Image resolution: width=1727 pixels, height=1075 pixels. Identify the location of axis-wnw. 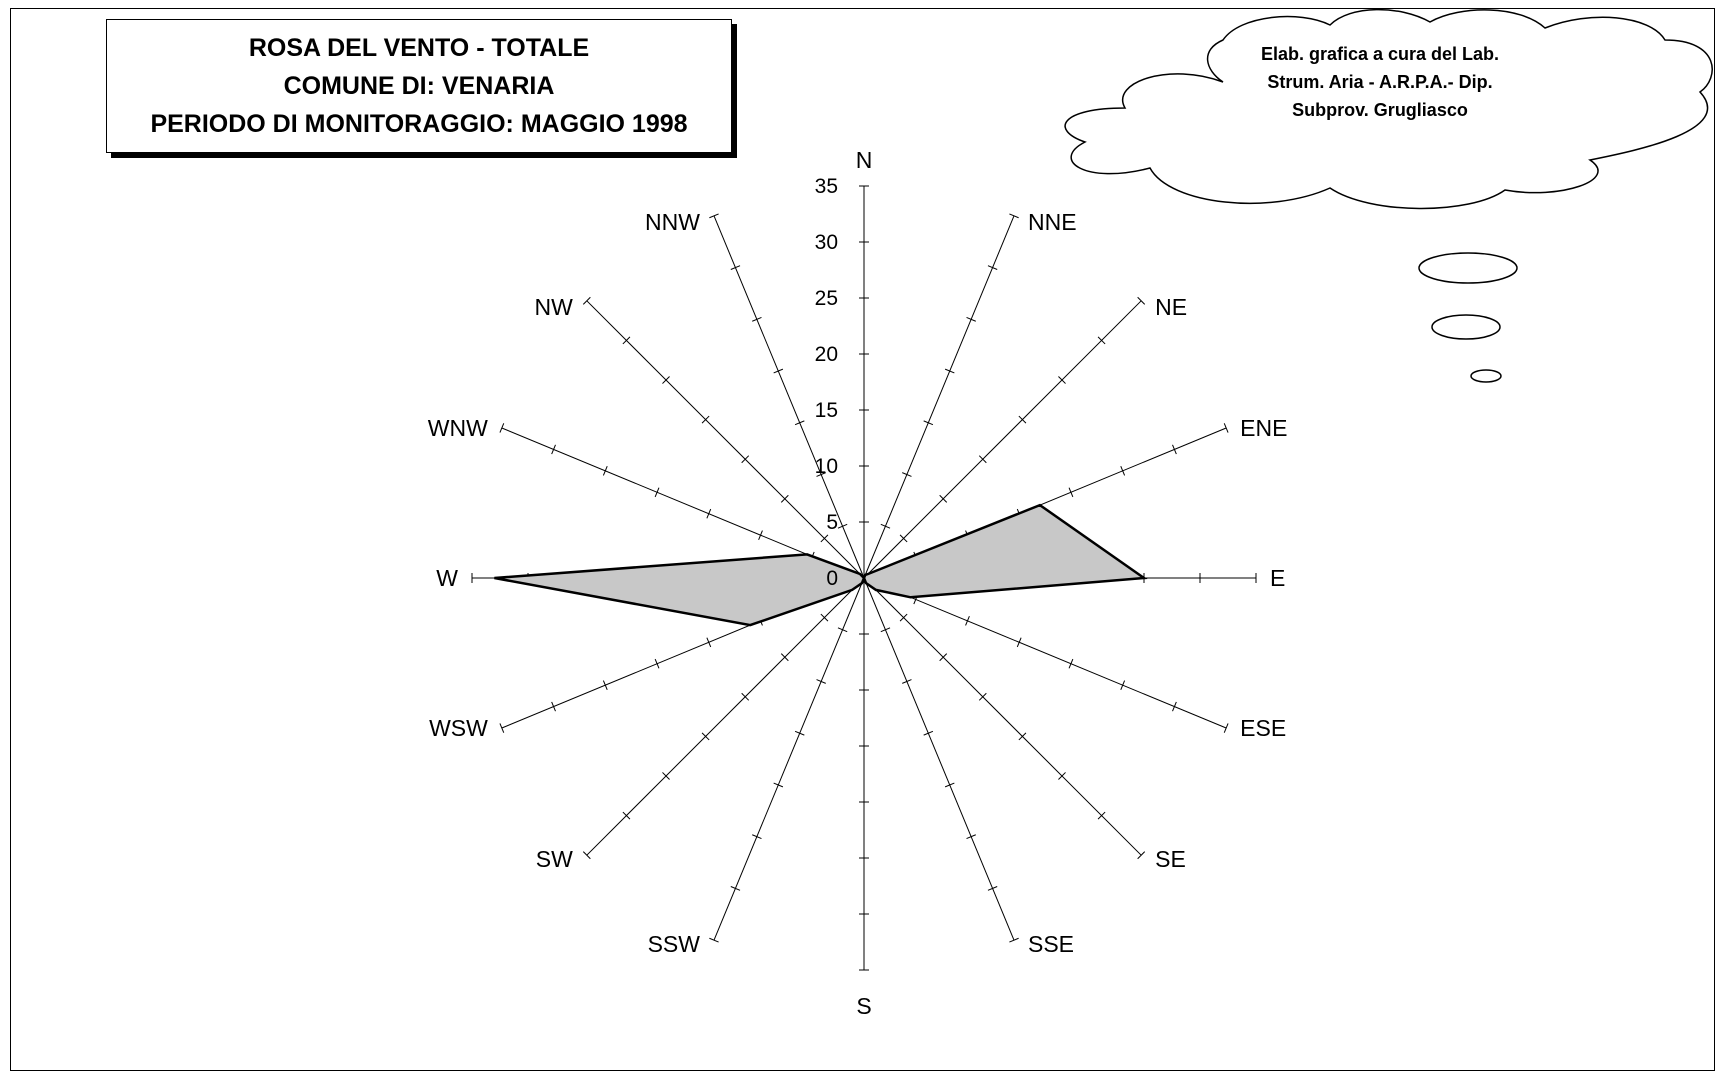
(683, 503).